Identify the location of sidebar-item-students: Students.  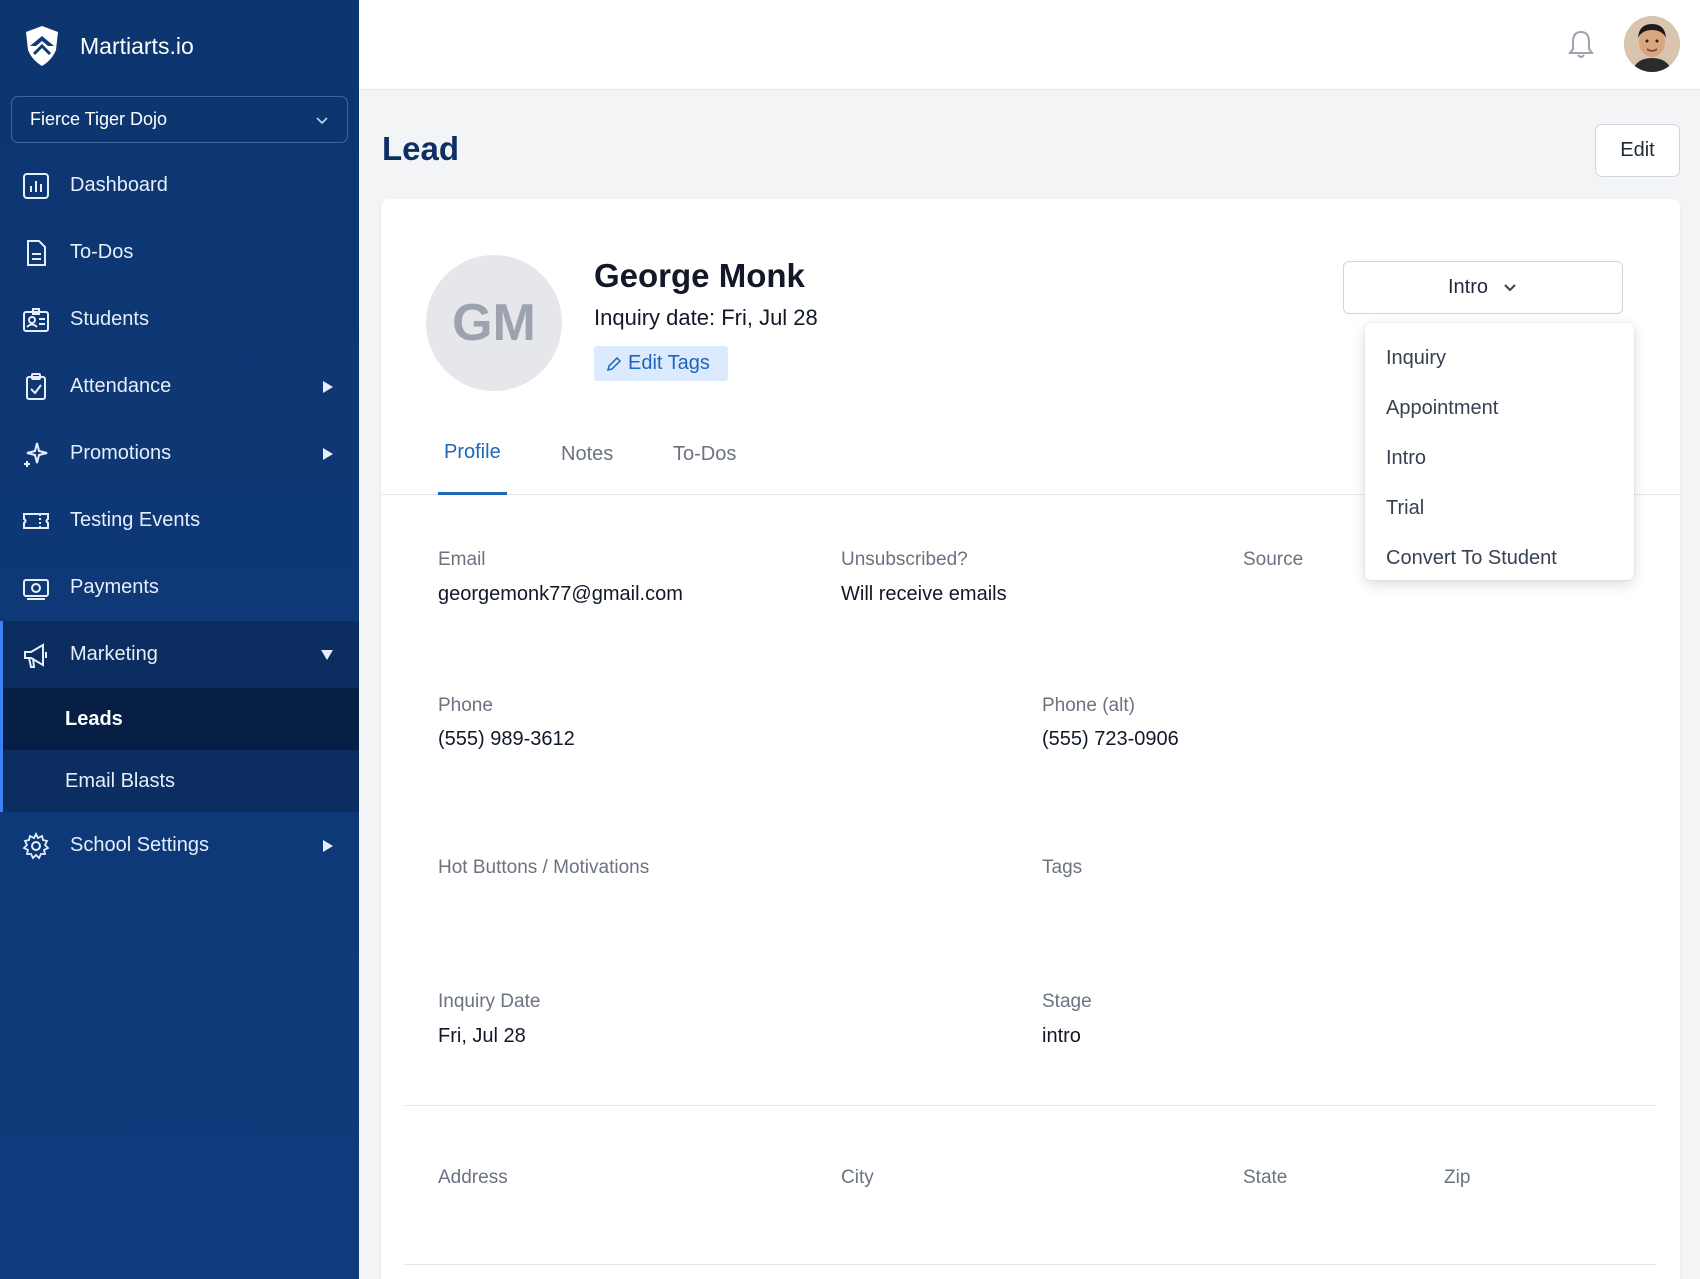
(179, 319).